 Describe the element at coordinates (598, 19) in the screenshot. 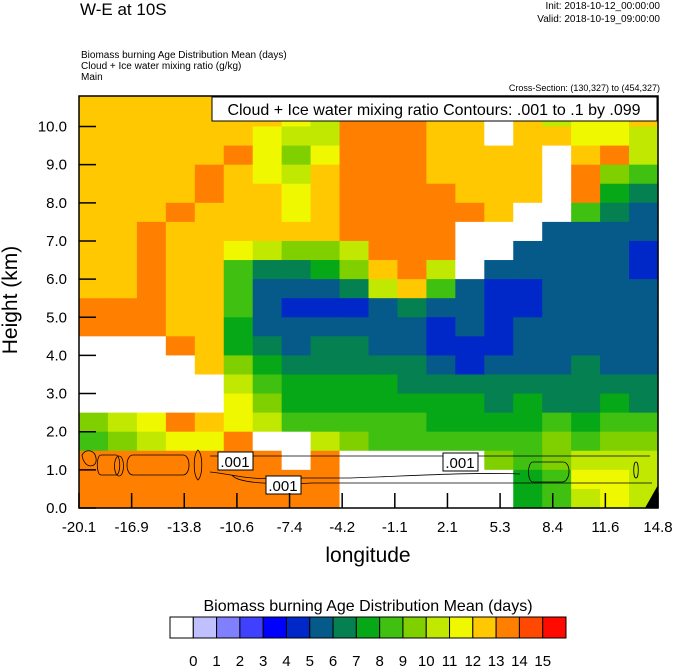

I see `valid-time: Valid: 2018-10-19_09:00:00` at that location.